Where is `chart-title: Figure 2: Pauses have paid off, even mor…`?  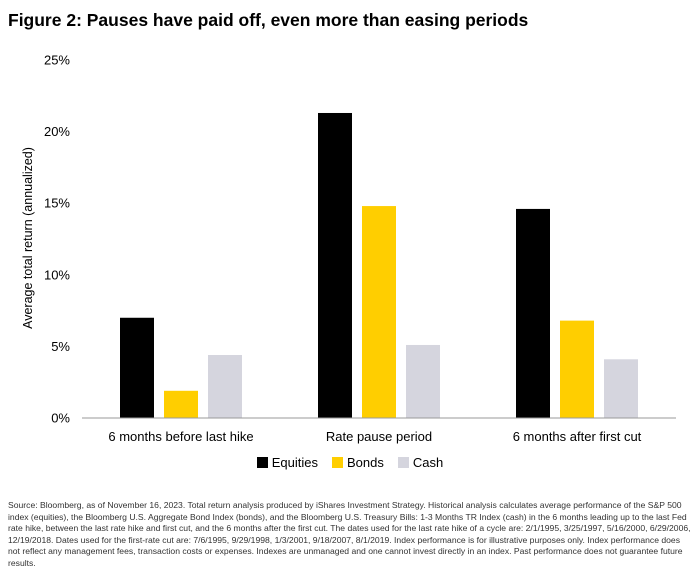
chart-title: Figure 2: Pauses have paid off, even mor… is located at coordinates (268, 20).